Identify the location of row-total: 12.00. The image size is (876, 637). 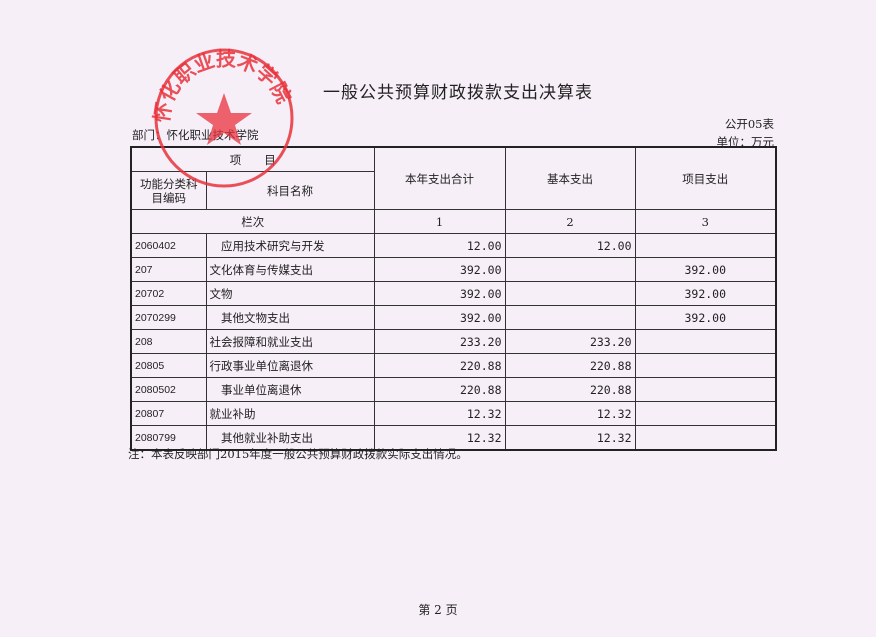
(439, 245).